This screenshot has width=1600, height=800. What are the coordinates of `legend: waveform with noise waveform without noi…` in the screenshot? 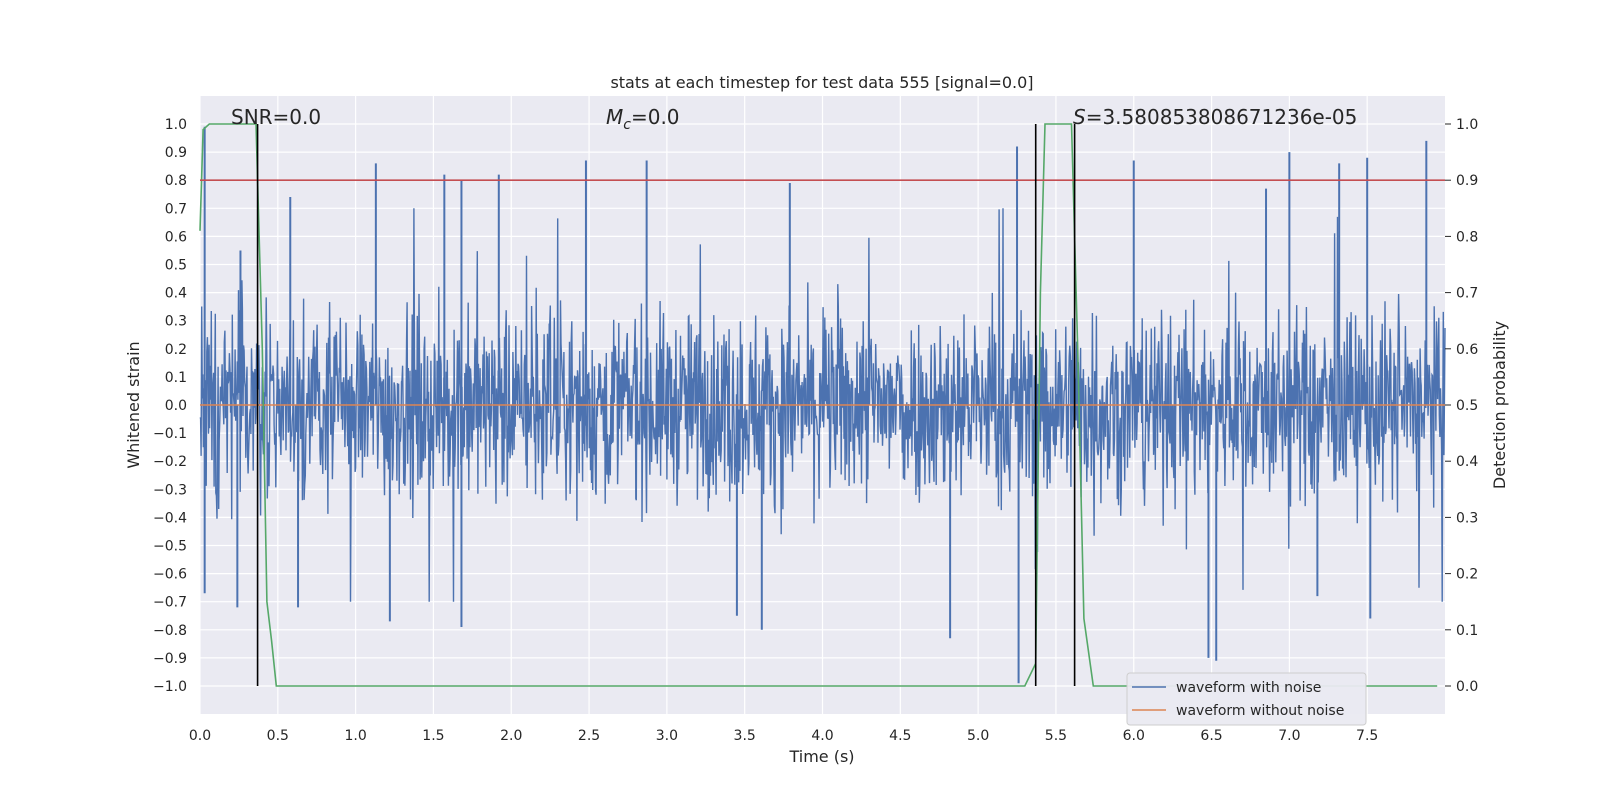 It's located at (1246, 699).